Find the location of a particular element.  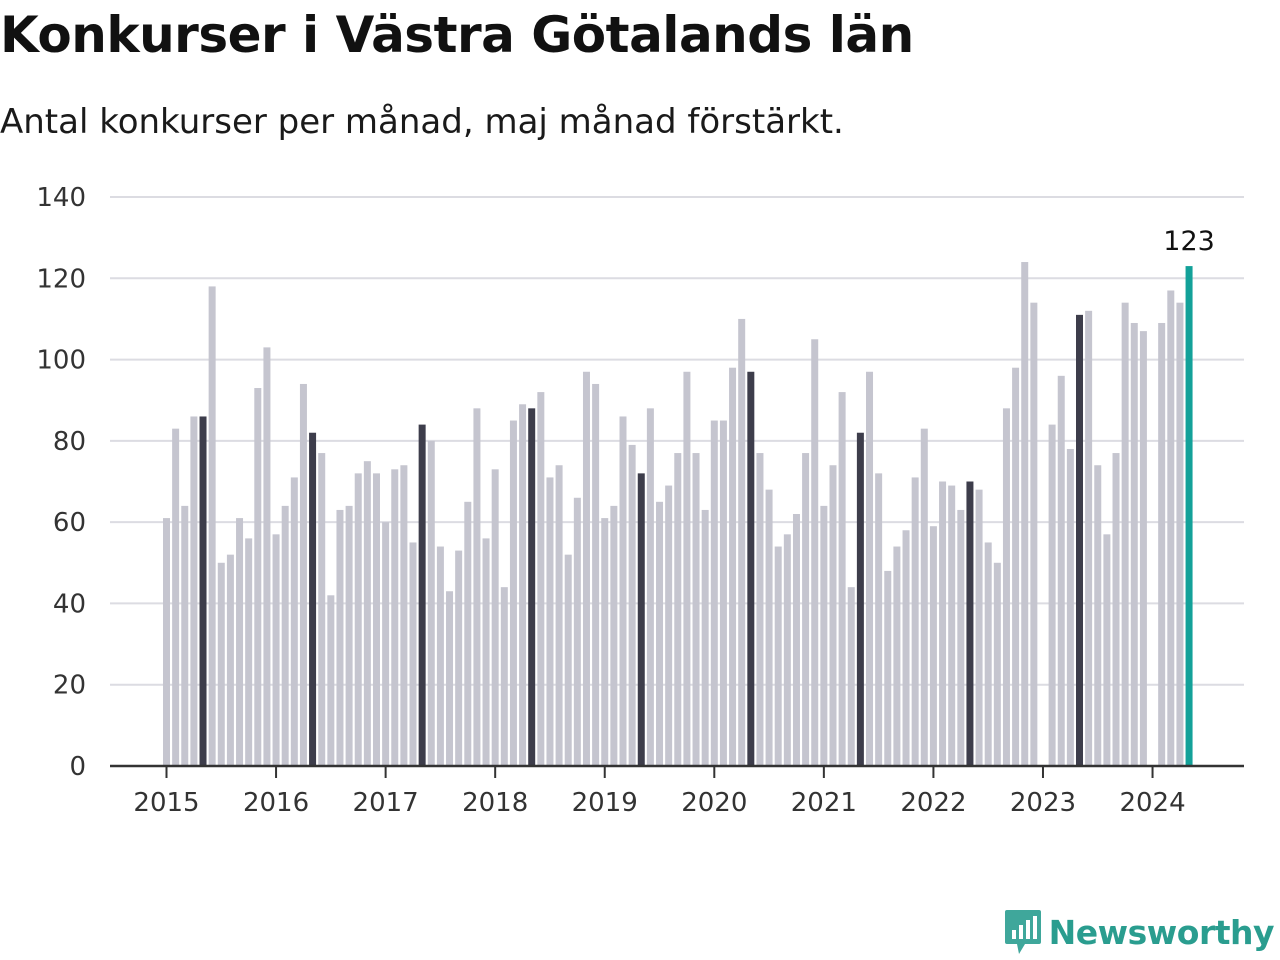

x-tick-label: 2023 is located at coordinates (1043, 803).